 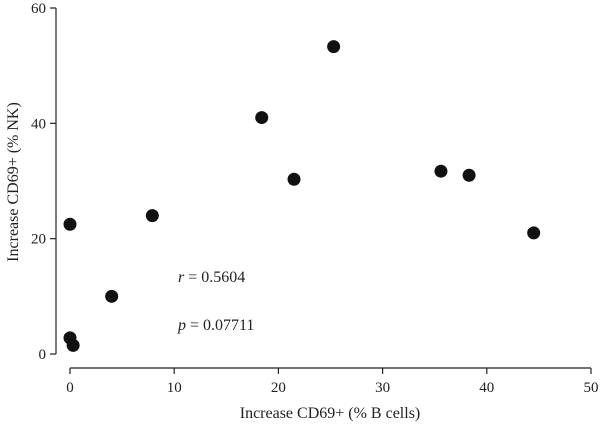 What do you see at coordinates (13, 182) in the screenshot?
I see `y-axis-title: Increase CD69+ (% NK)` at bounding box center [13, 182].